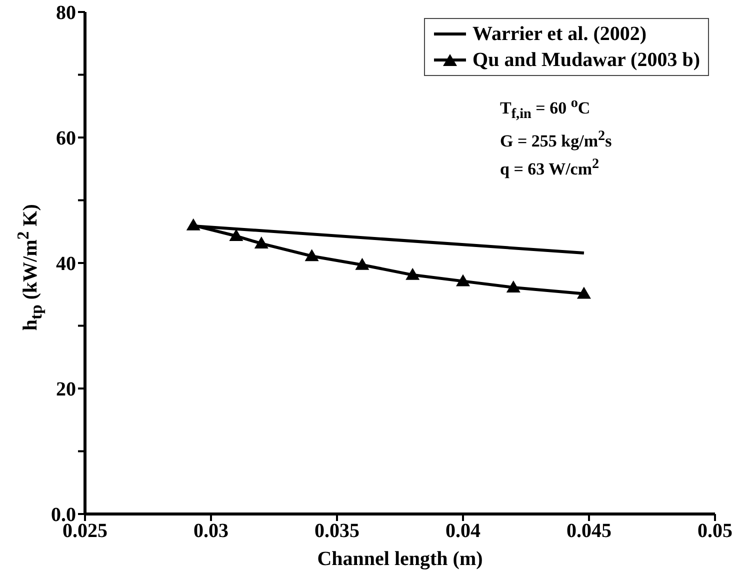  I want to click on x-axis-title: Channel length (m), so click(400, 559).